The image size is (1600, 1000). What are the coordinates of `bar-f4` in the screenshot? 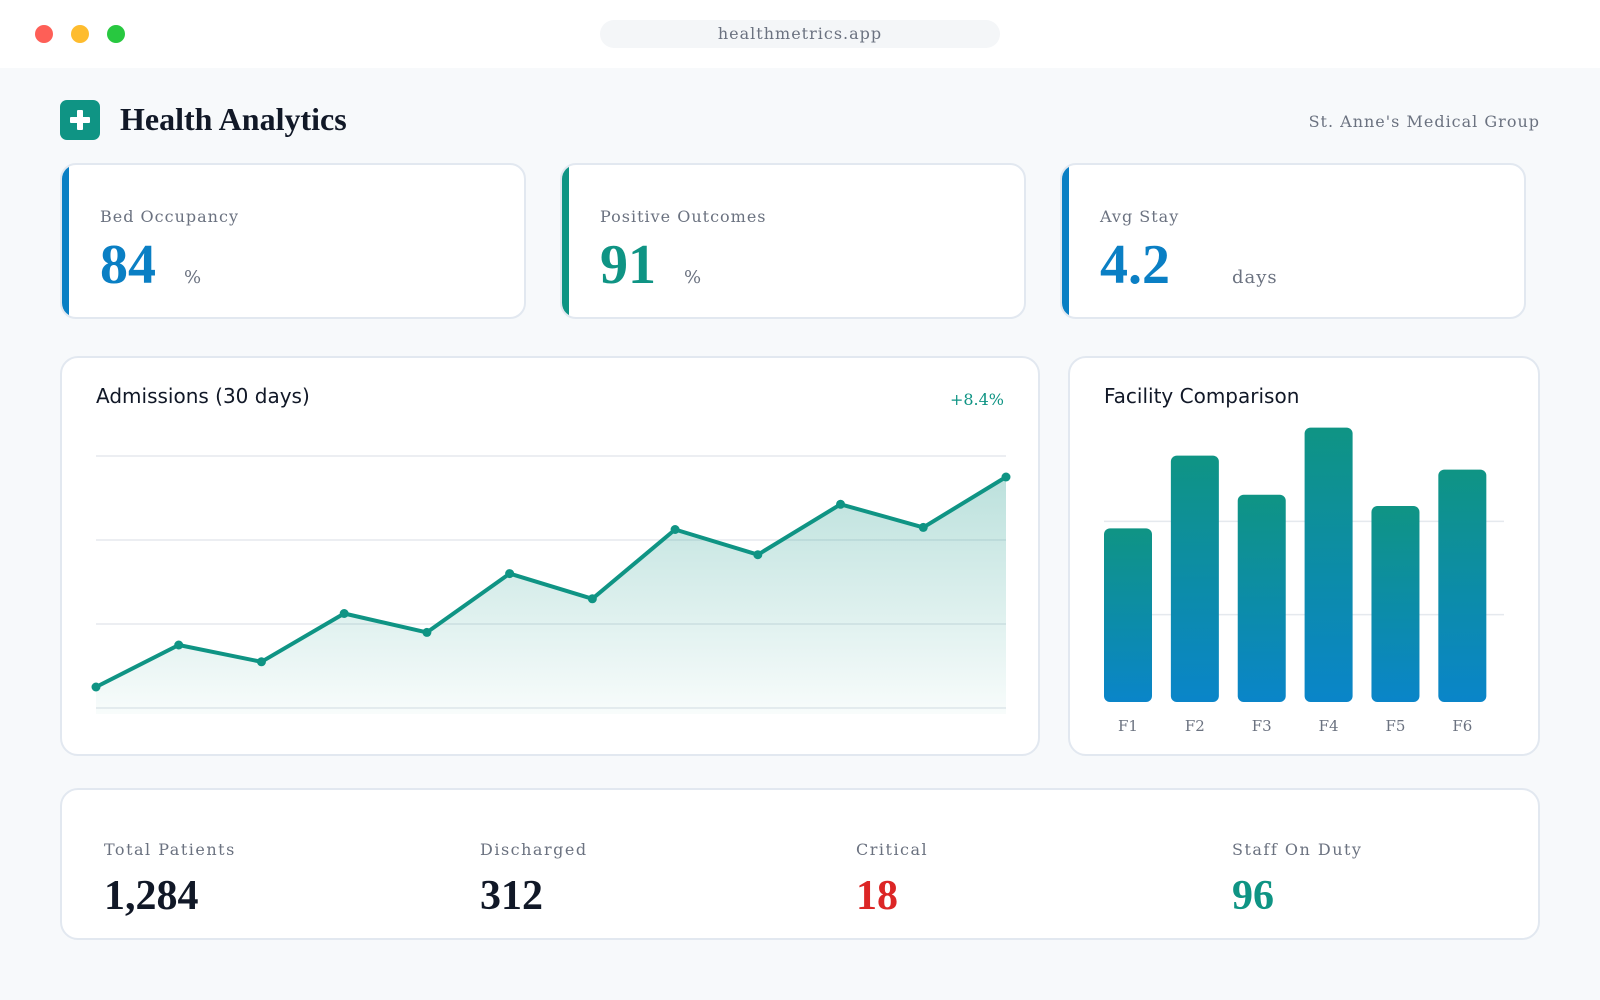 It's located at (1328, 564).